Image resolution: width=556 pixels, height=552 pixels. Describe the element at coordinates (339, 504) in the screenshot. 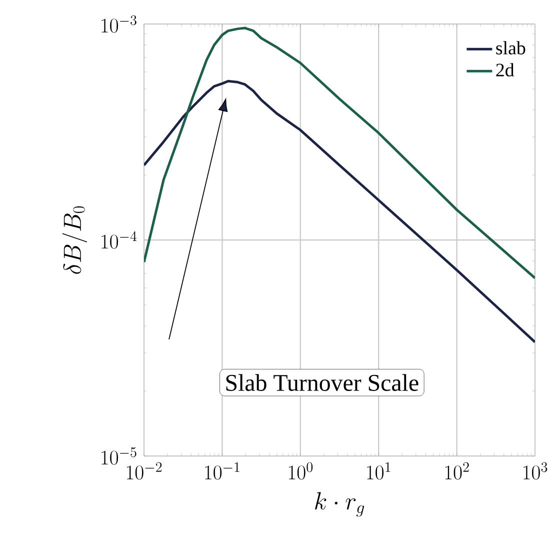

I see `x-axis-title: $k \cdot r_g$` at that location.